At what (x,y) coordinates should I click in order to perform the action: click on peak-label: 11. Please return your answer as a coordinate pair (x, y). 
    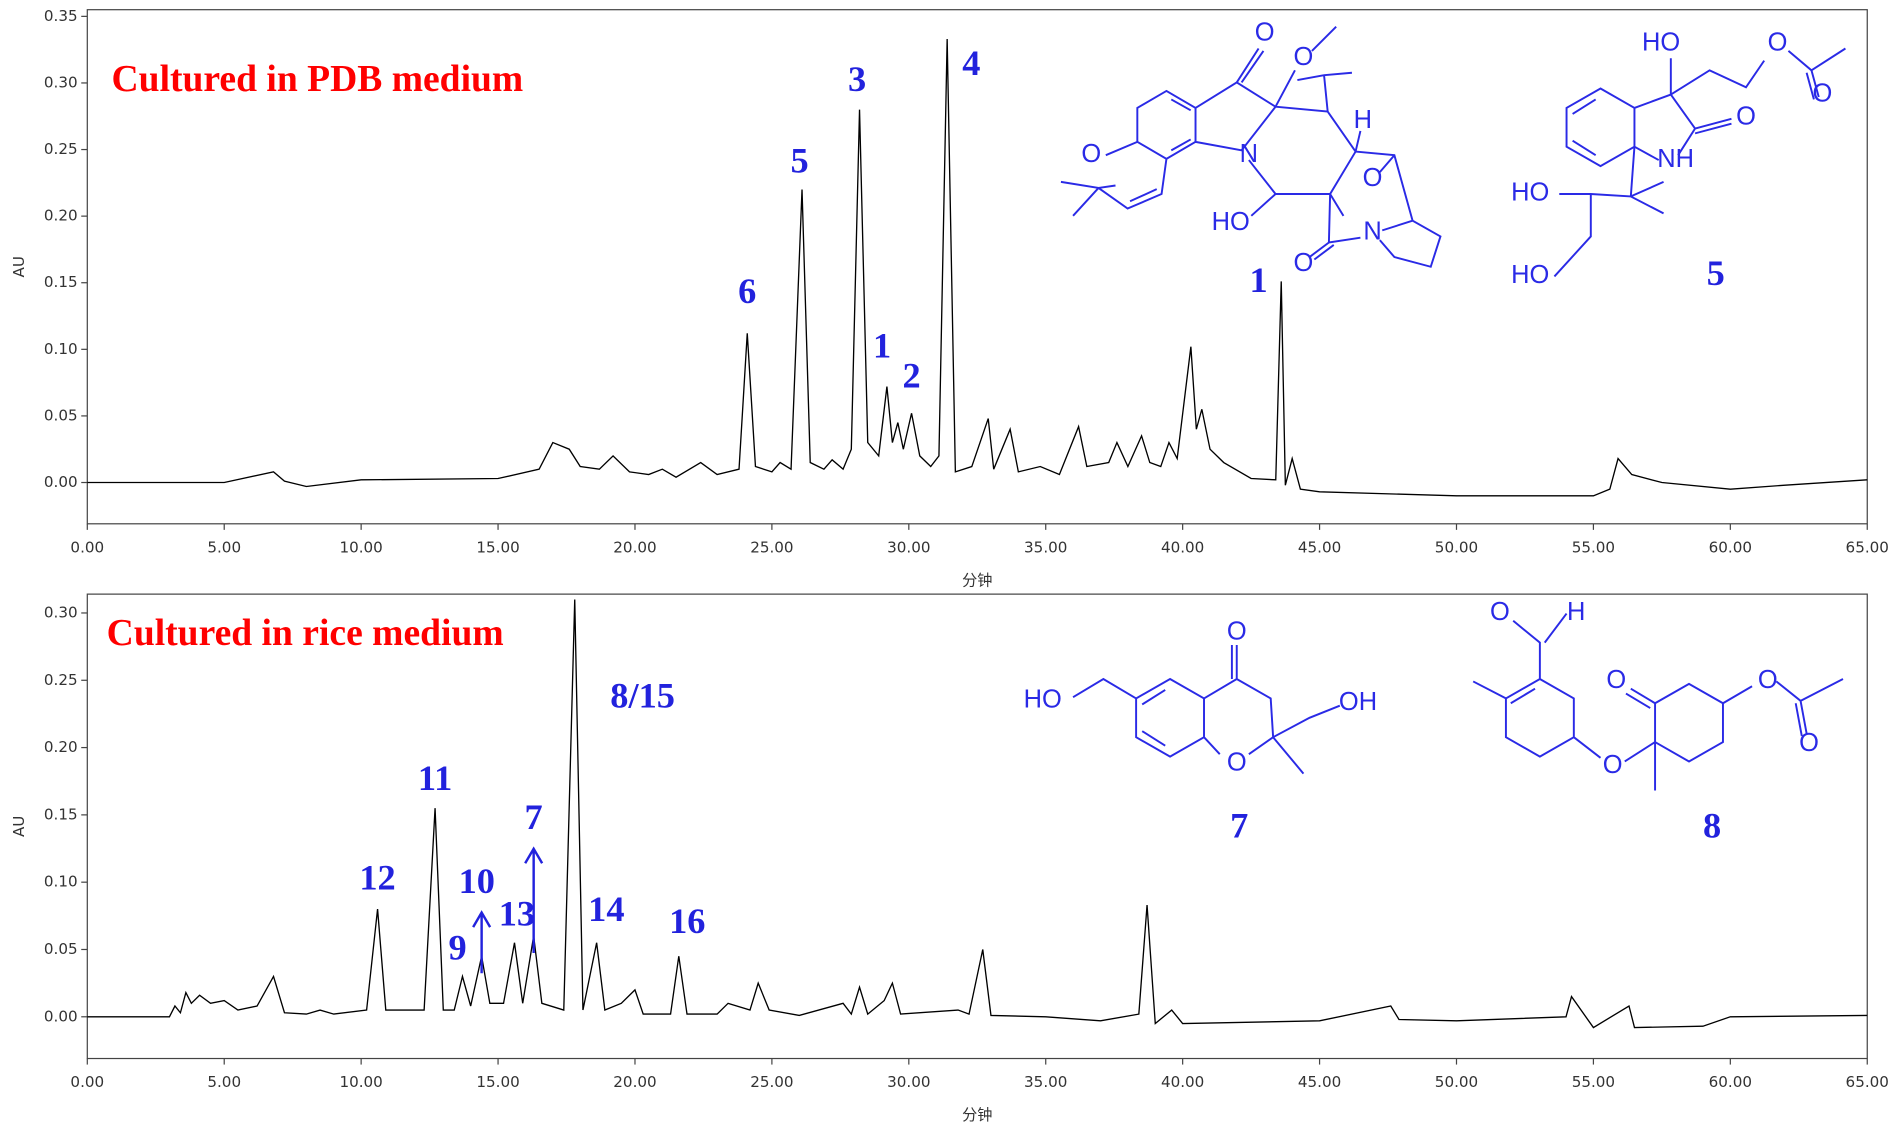
    Looking at the image, I should click on (435, 778).